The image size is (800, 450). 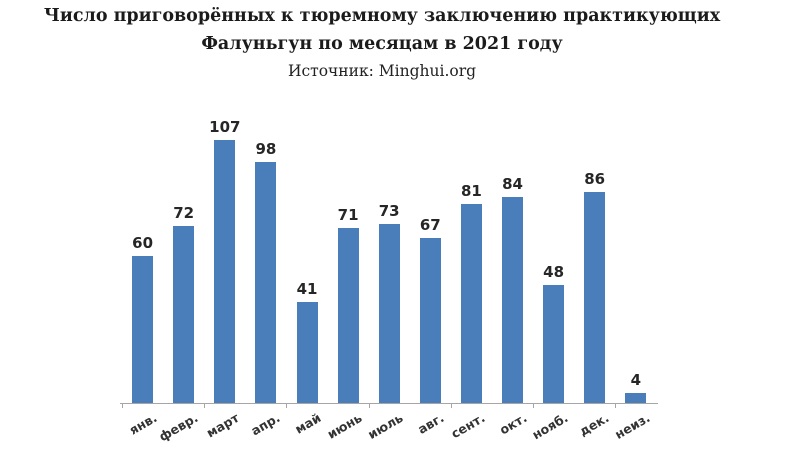 I want to click on x-axis-label: неиз., so click(x=632, y=426).